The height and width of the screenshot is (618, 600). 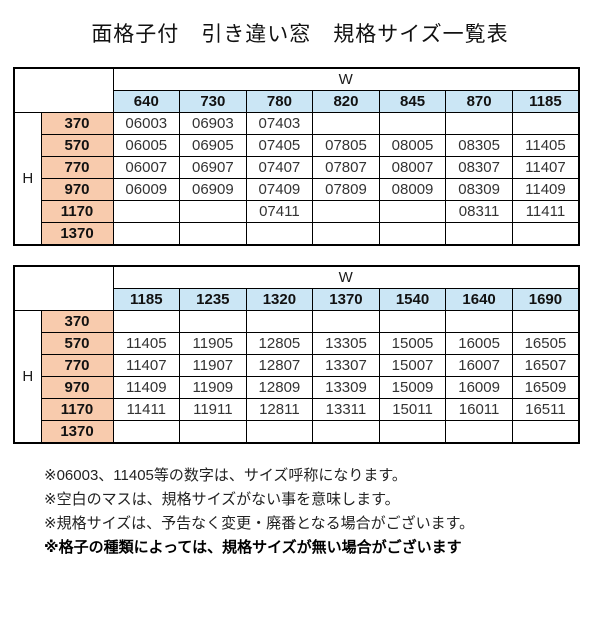 What do you see at coordinates (279, 365) in the screenshot?
I see `size-code-cell: 12807` at bounding box center [279, 365].